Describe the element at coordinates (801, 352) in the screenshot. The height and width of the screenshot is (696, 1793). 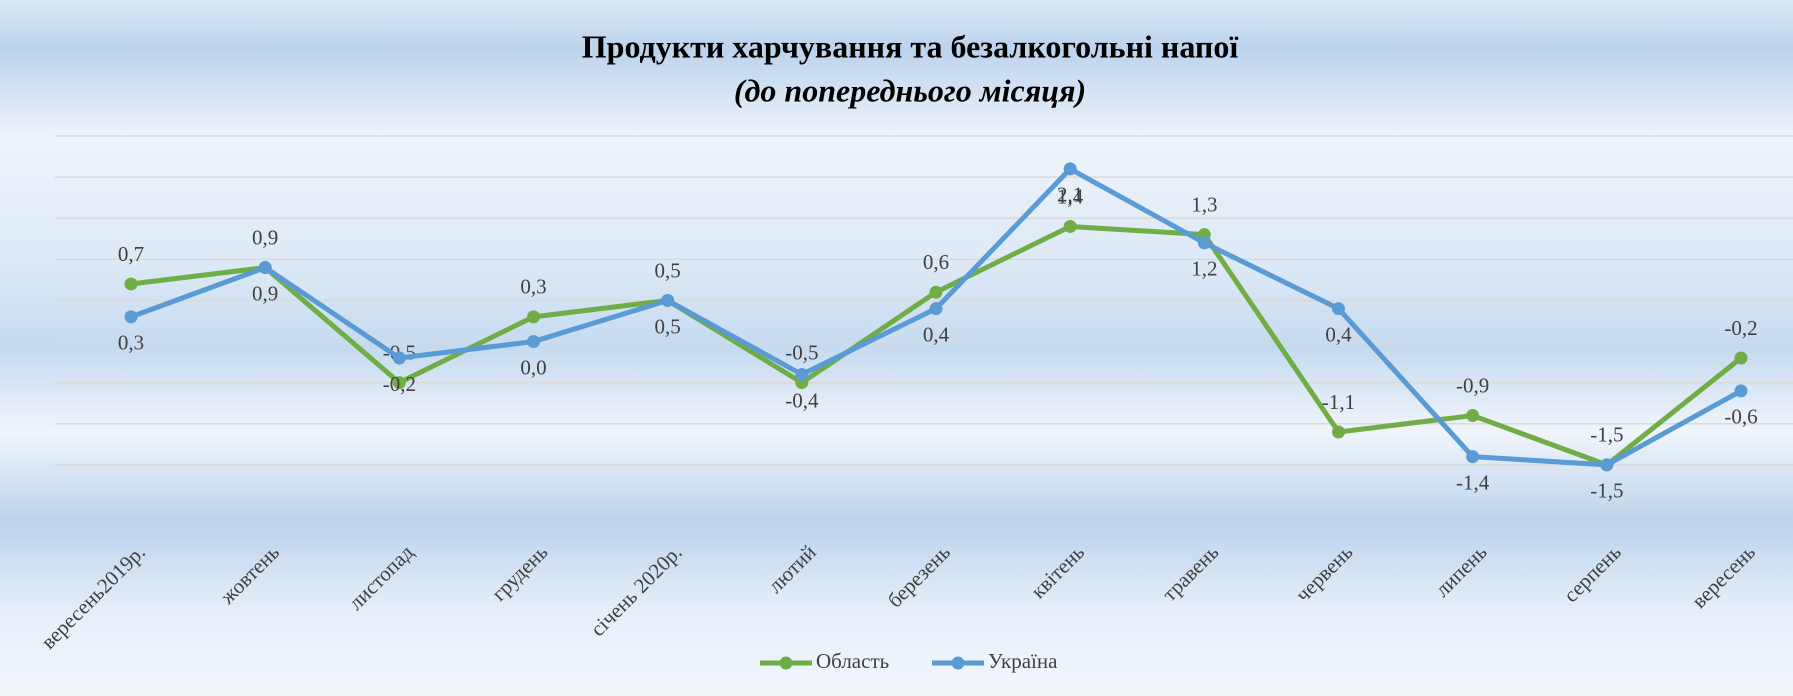
I see `data-label: -0,5` at that location.